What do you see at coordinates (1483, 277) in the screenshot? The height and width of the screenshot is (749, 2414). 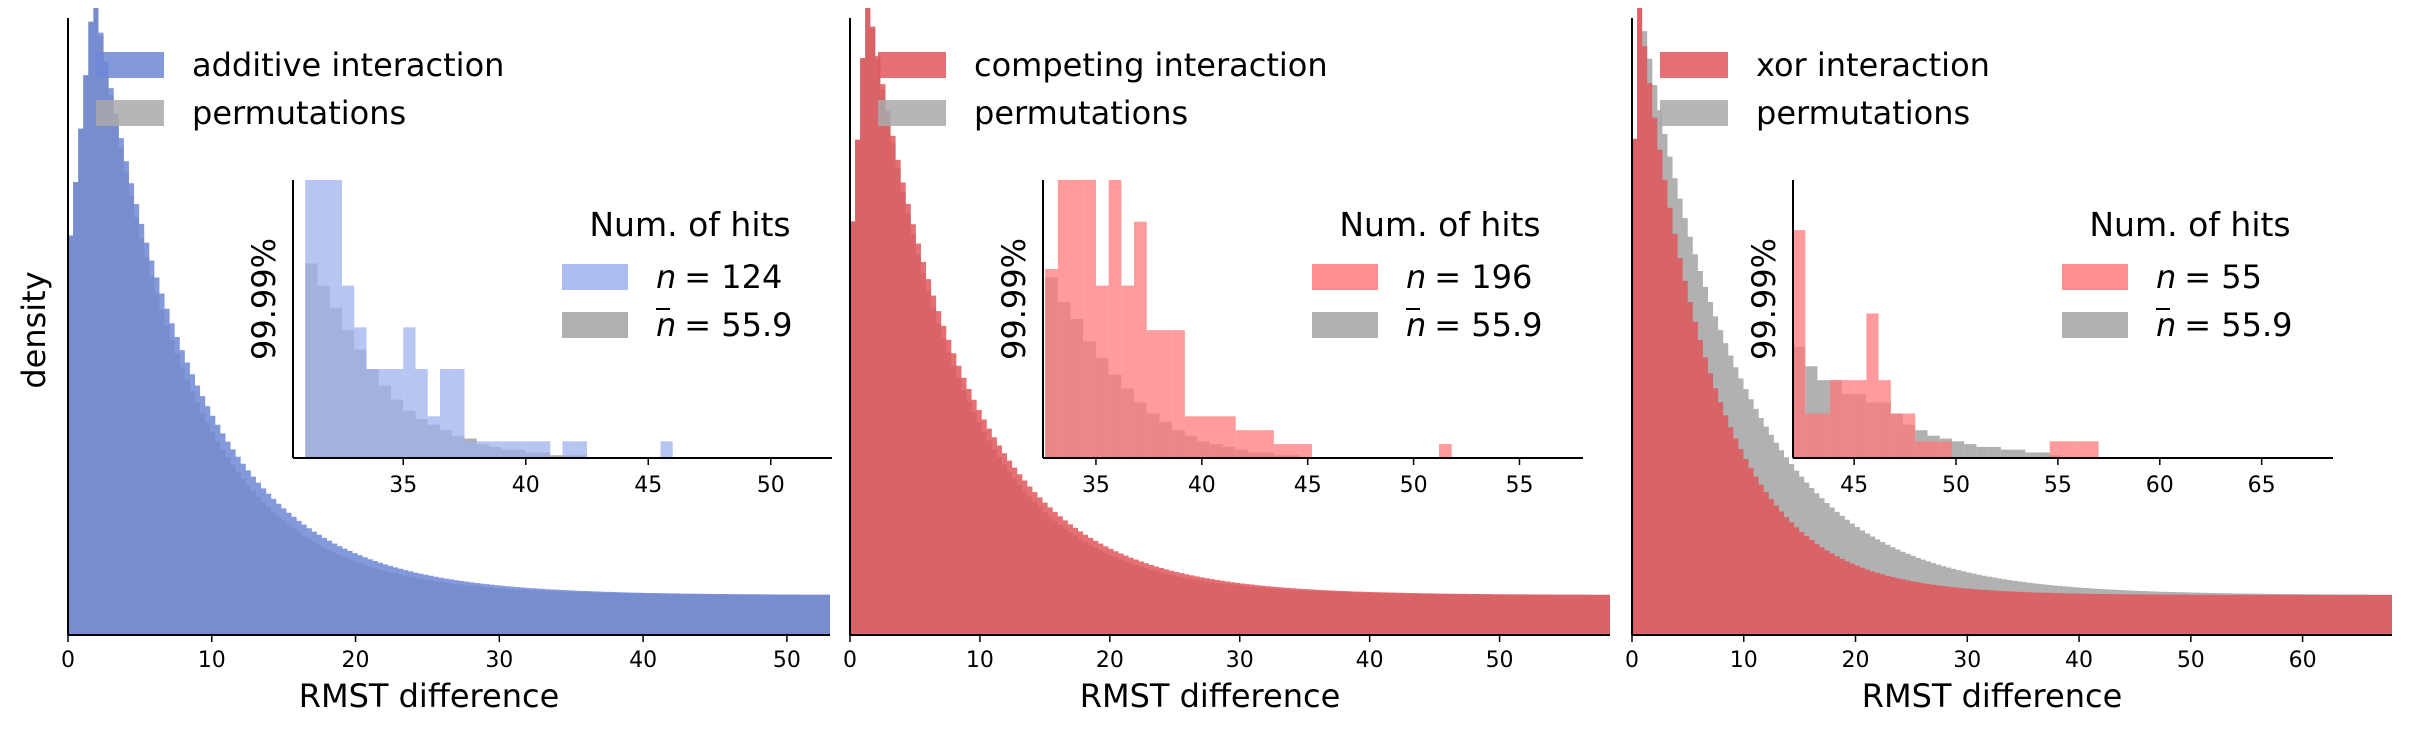 I see `hits-n-value: = 196` at bounding box center [1483, 277].